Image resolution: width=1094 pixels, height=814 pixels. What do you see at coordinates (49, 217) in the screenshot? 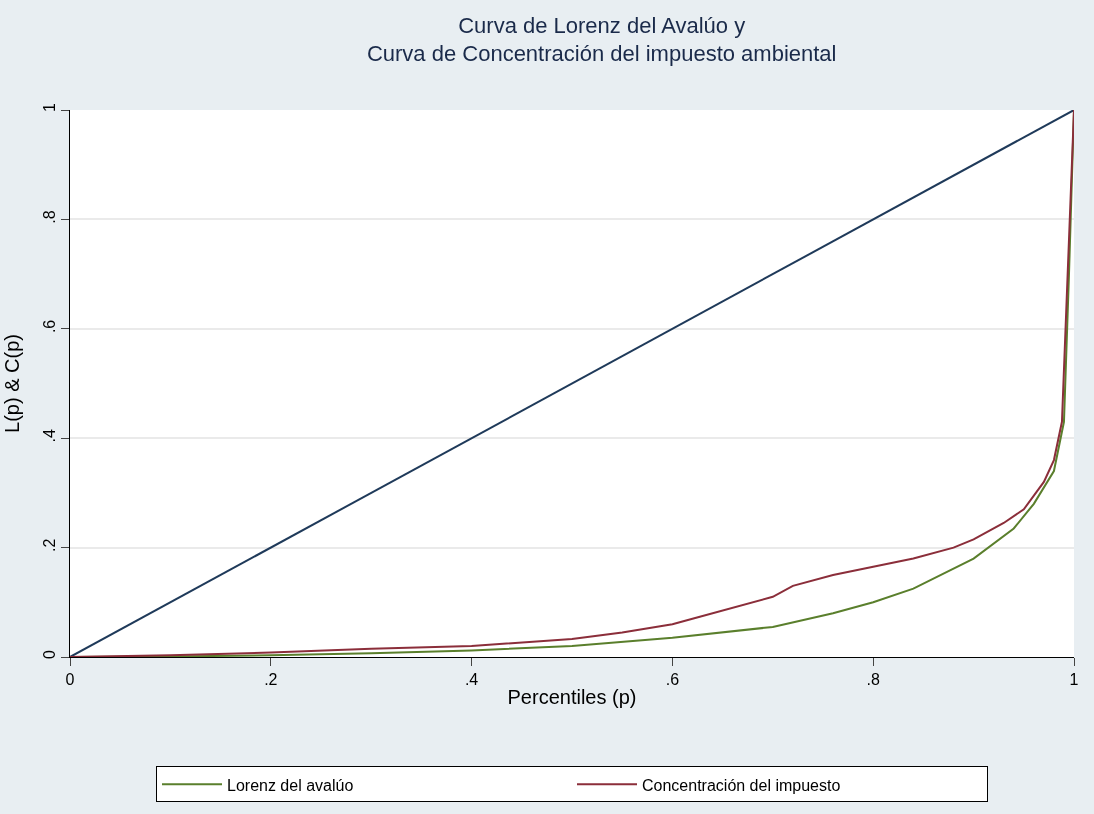
I see `y-tick-label: .8` at bounding box center [49, 217].